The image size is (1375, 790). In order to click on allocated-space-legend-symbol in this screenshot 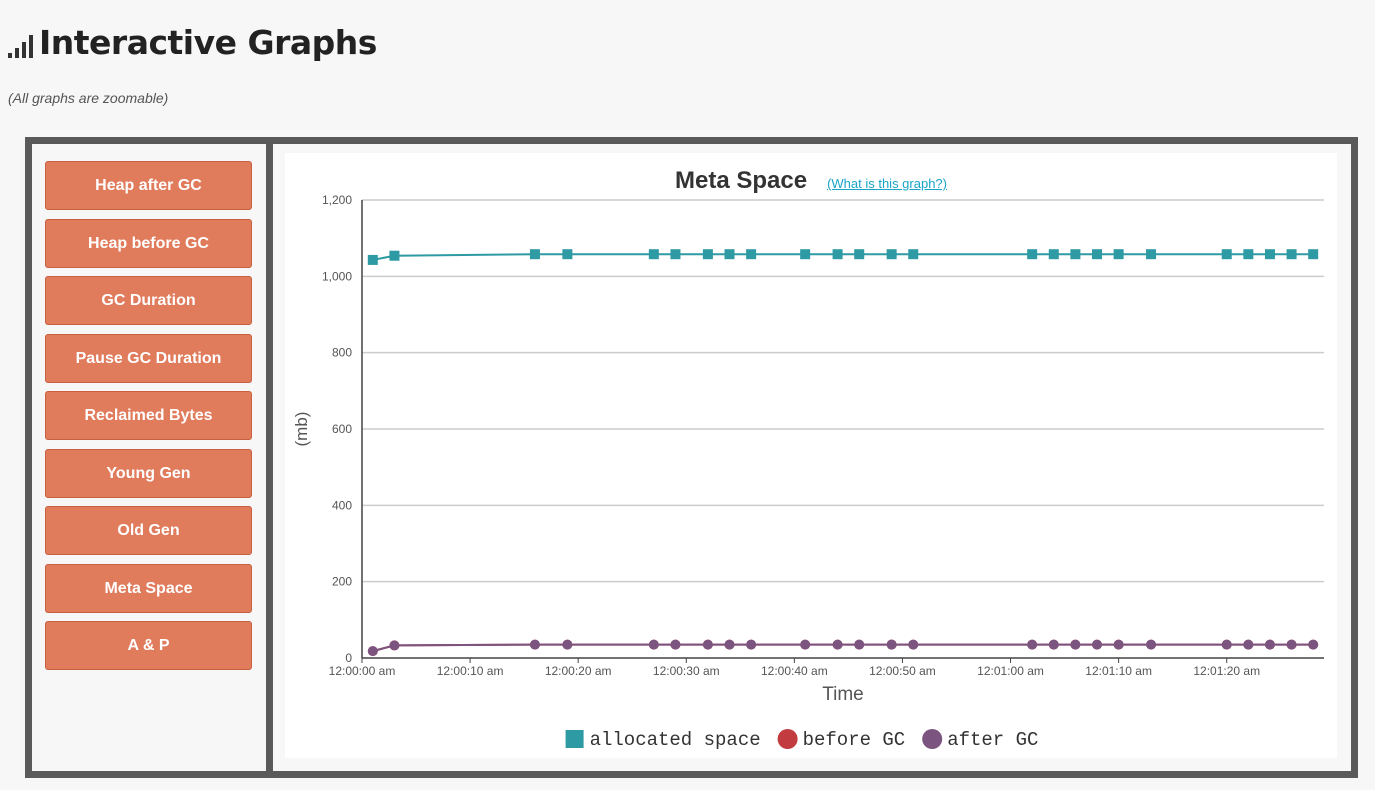, I will do `click(574, 739)`.